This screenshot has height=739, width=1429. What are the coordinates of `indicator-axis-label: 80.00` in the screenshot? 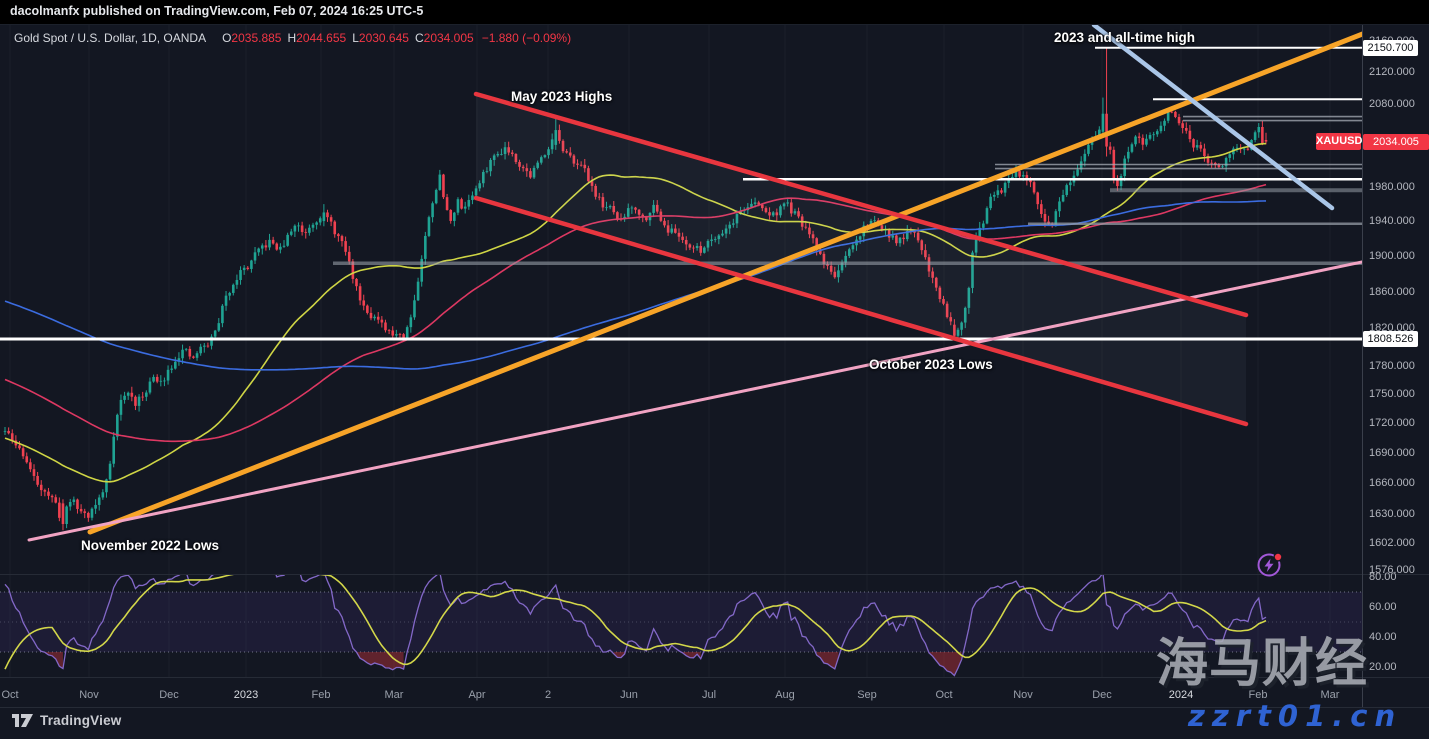 It's located at (1383, 577).